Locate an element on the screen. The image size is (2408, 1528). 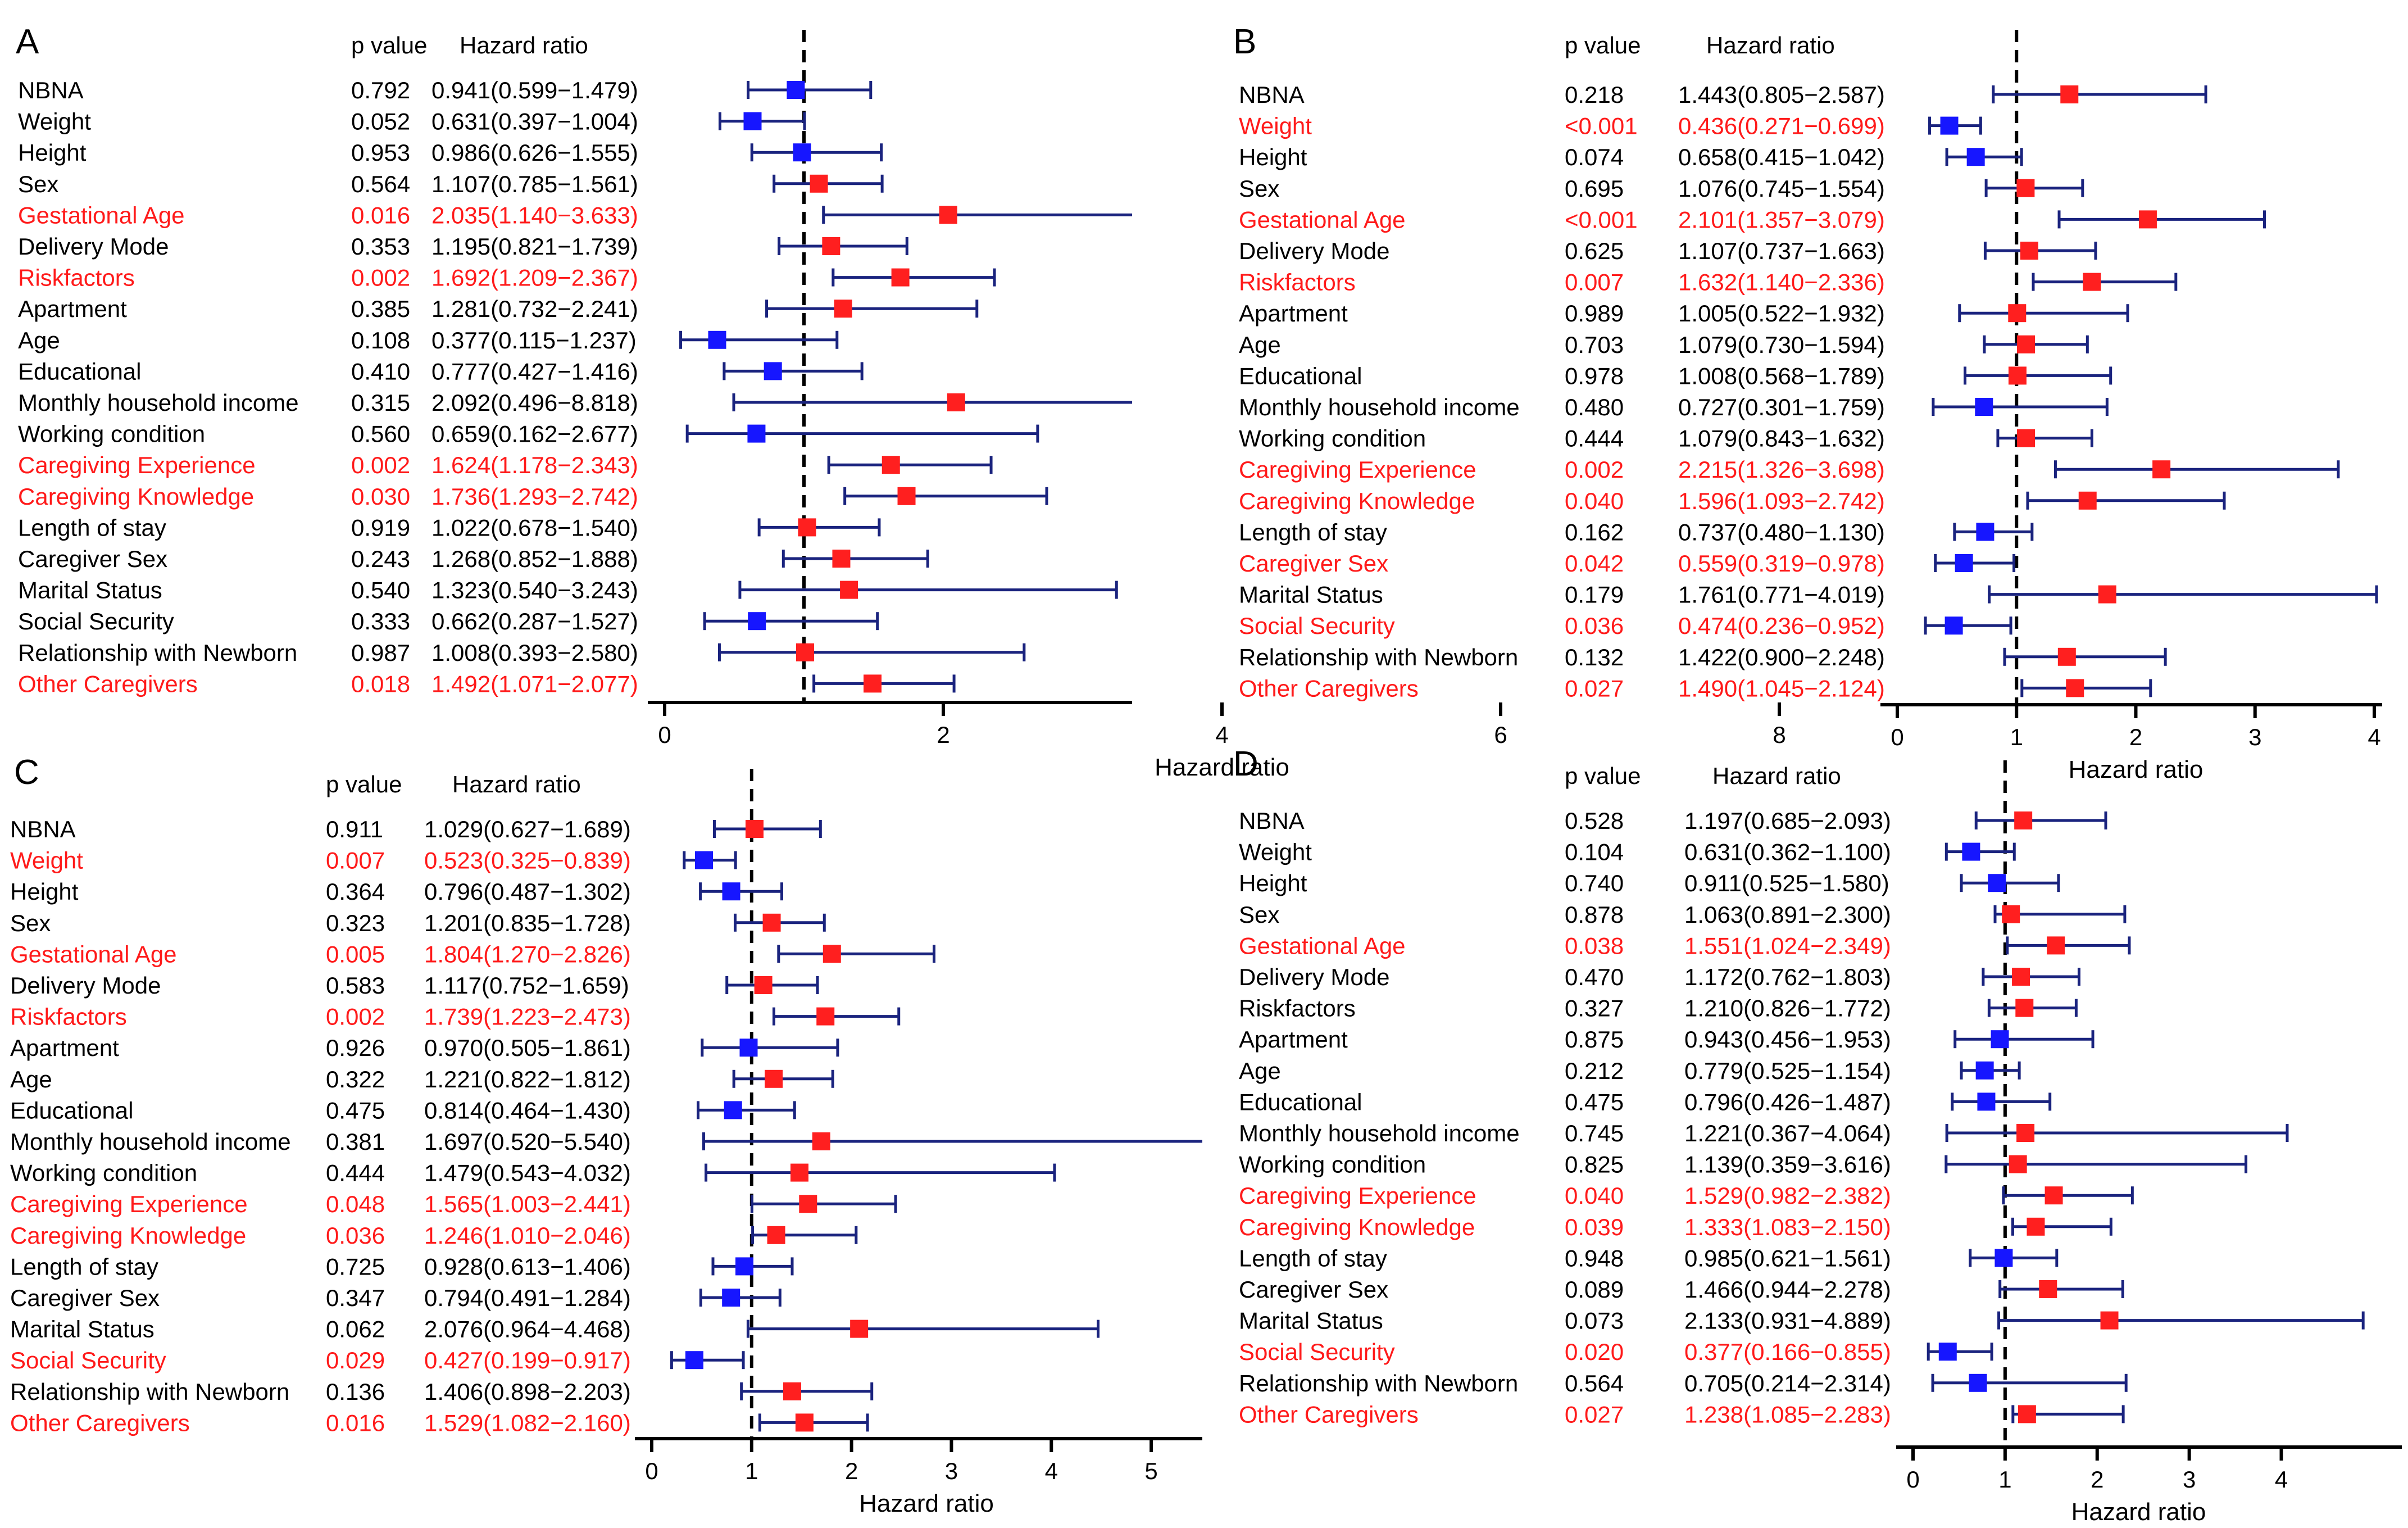
row-p-value: 0.625 is located at coordinates (1594, 251).